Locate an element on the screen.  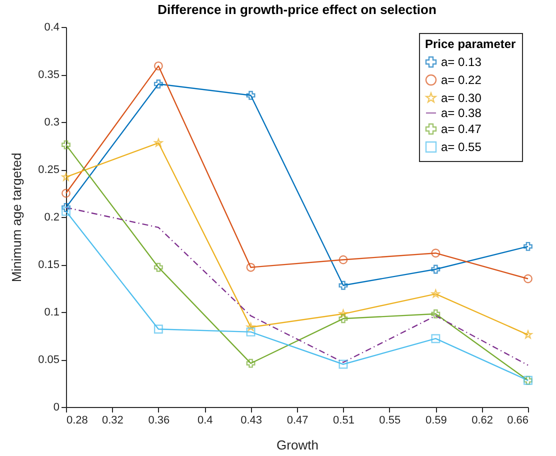
y-tick-label: 0.05 is located at coordinates (49, 360).